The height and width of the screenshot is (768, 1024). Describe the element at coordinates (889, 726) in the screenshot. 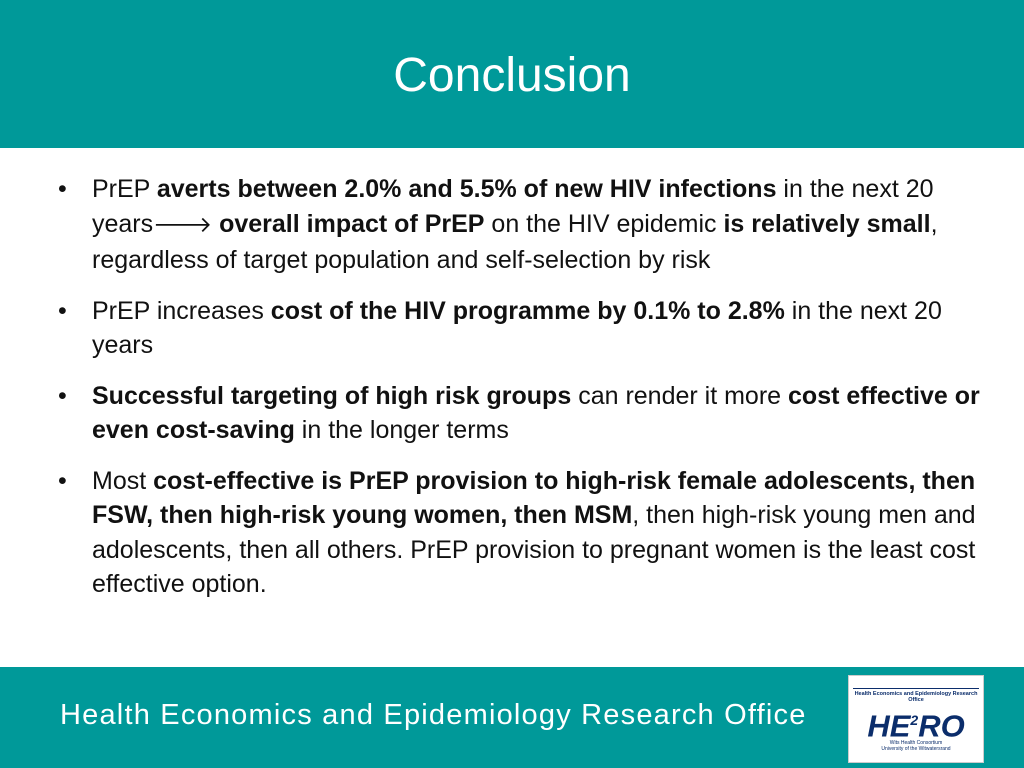

I see `logo-wordmark-part: HE` at that location.